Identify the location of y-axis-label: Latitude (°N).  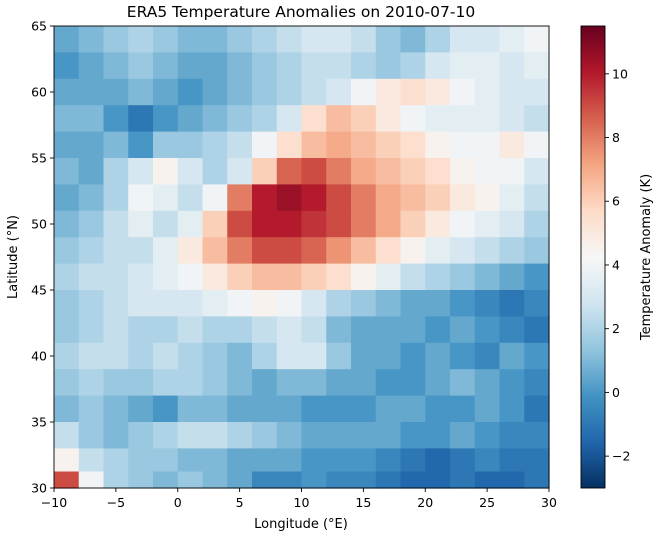
(13, 257).